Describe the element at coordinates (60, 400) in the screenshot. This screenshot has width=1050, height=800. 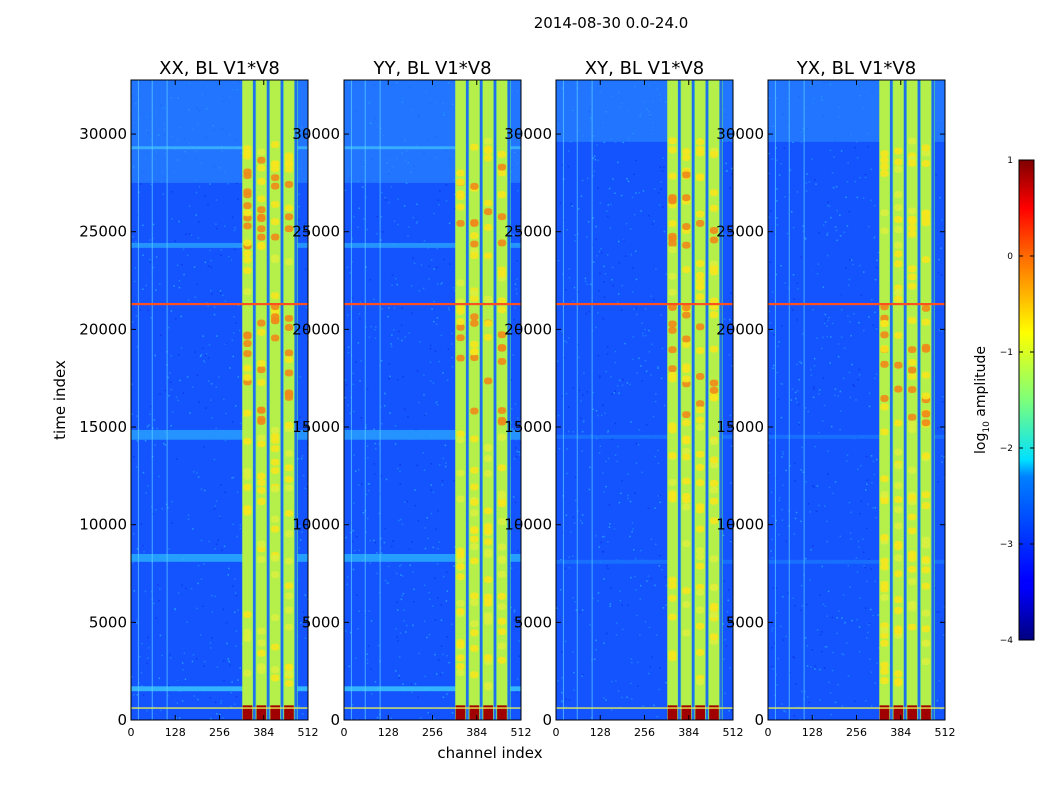
I see `y-axis-label: time index` at that location.